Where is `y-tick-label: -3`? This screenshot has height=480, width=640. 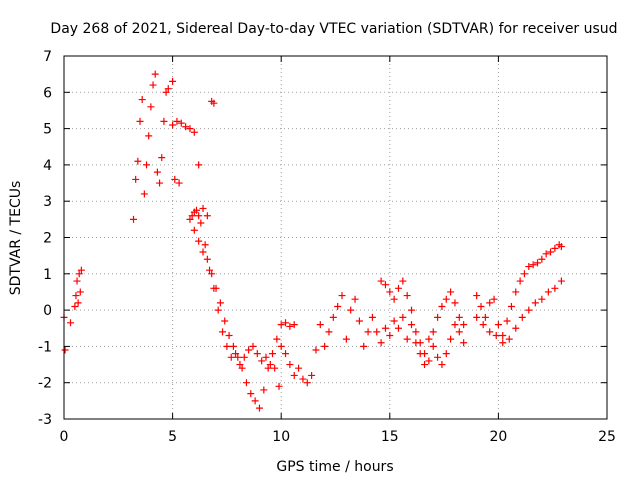 y-tick-label: -3 is located at coordinates (45, 420).